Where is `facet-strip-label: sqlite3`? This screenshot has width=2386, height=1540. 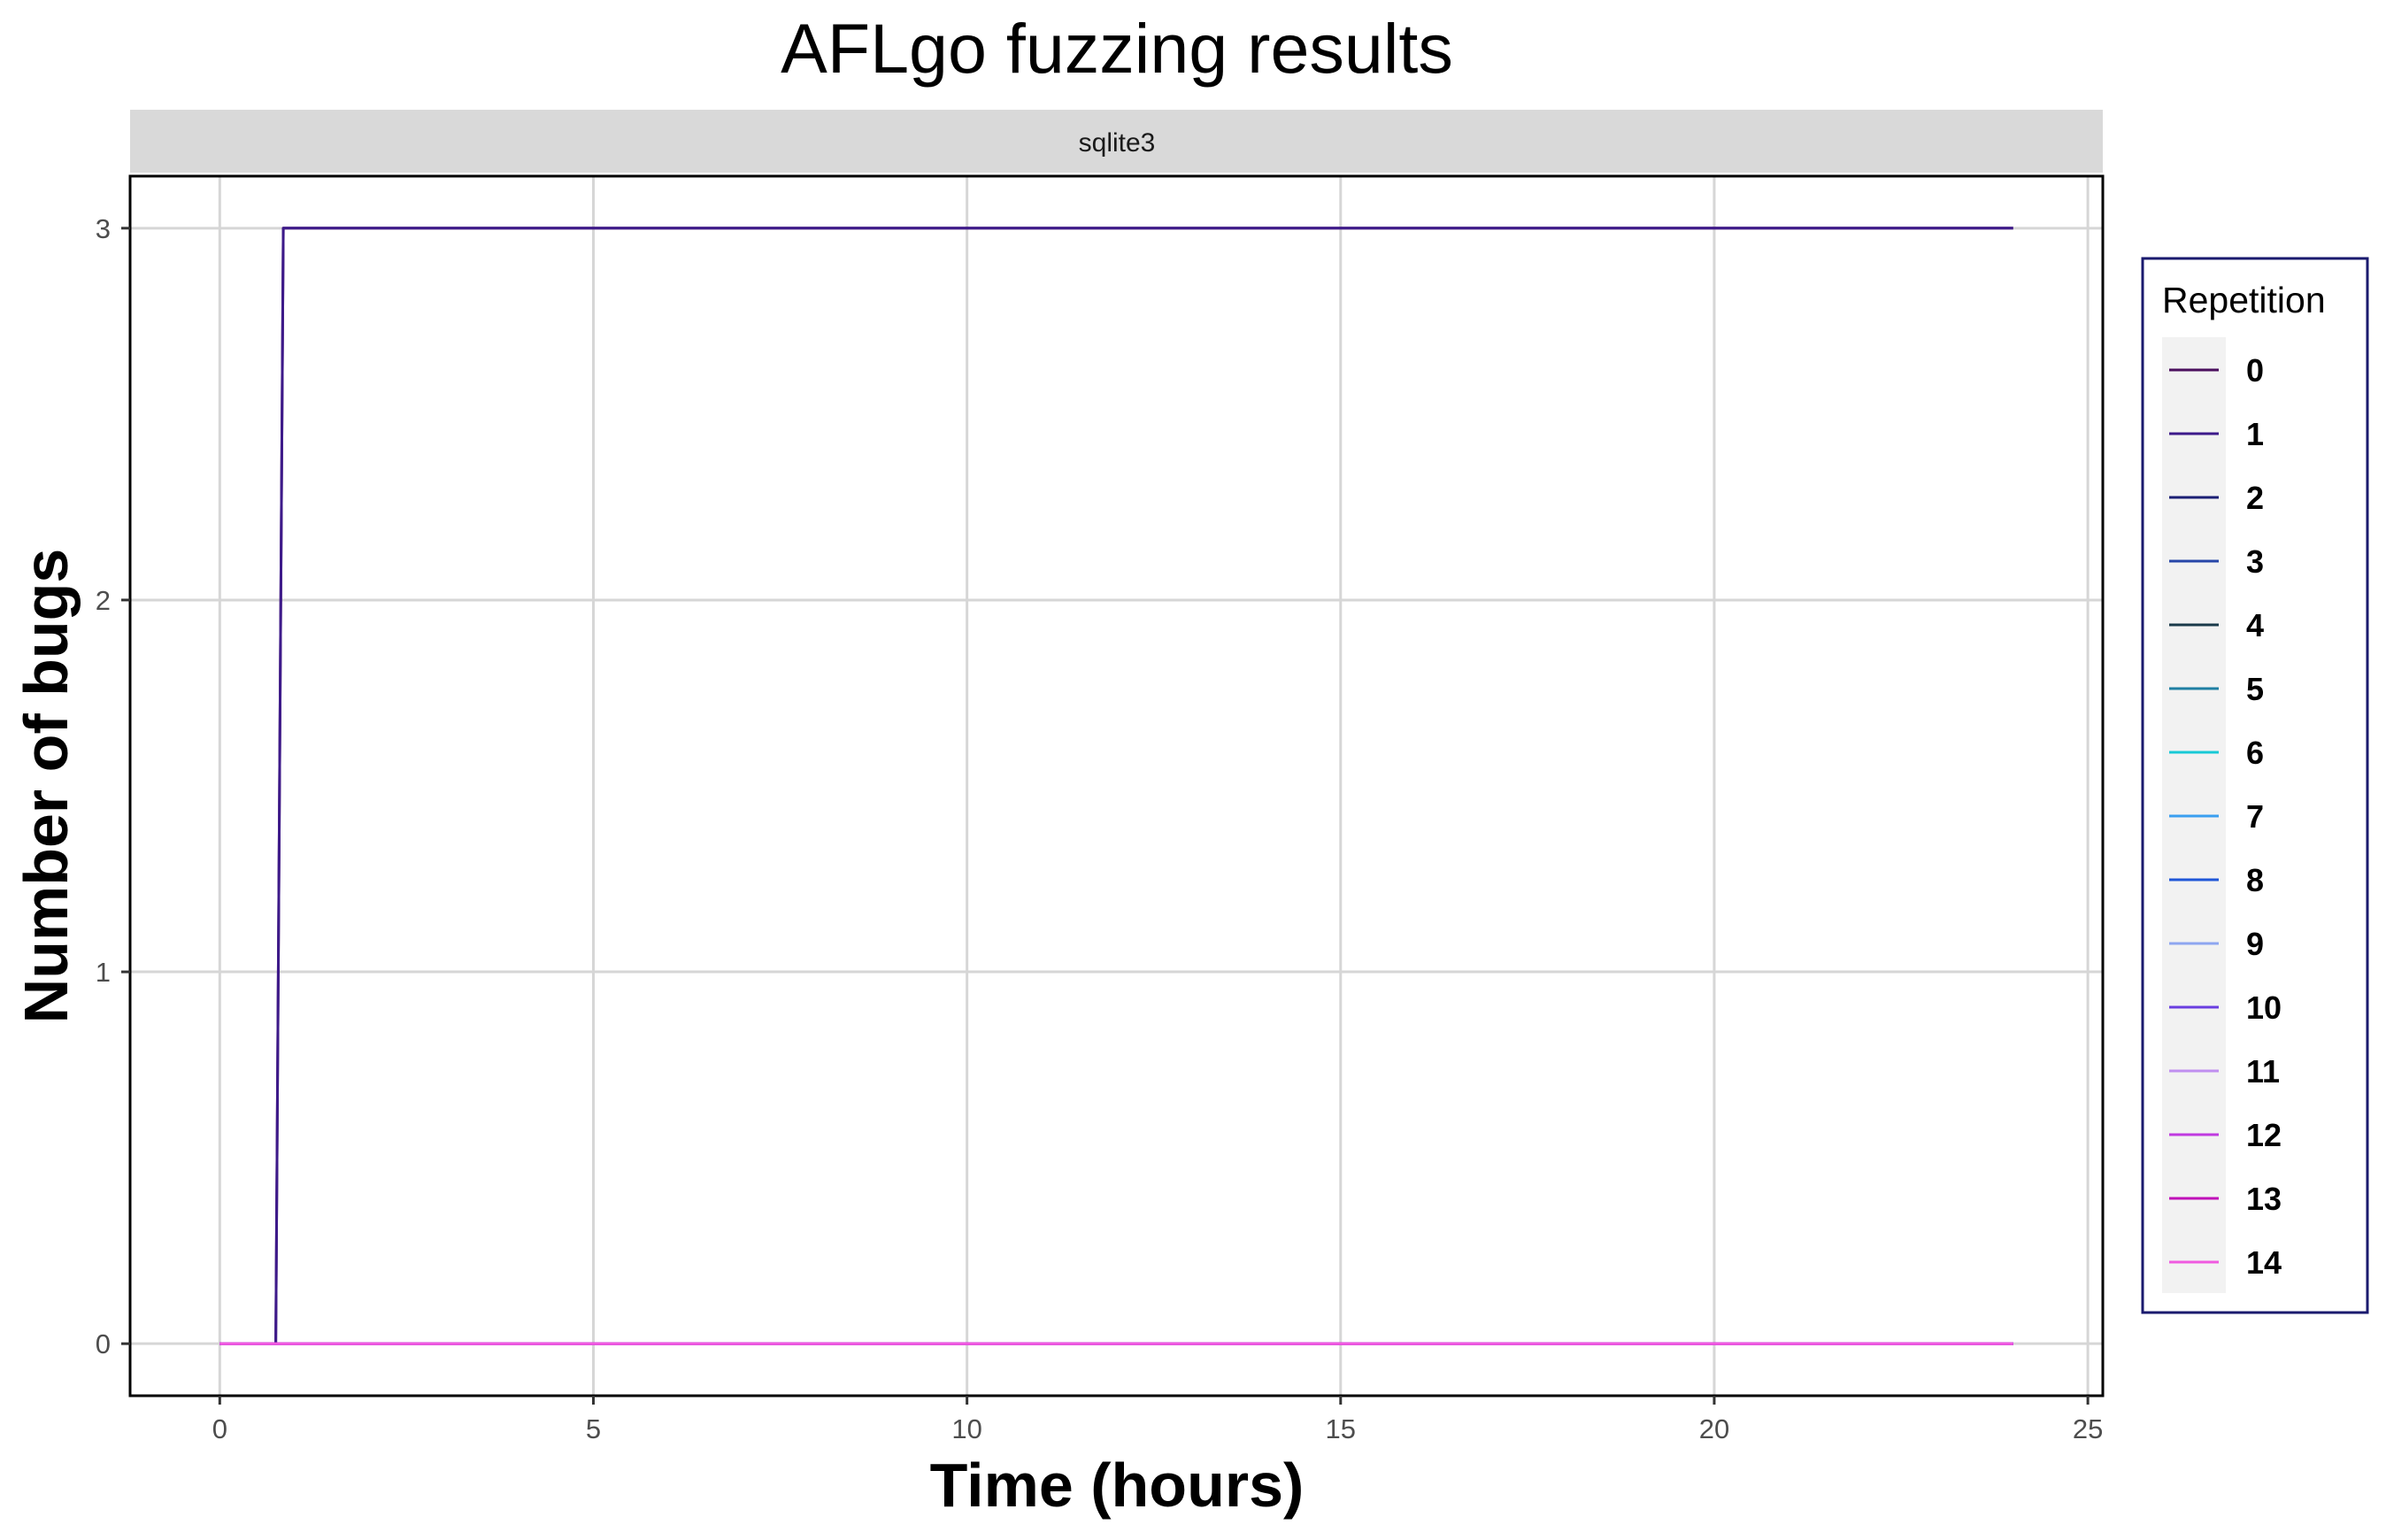 facet-strip-label: sqlite3 is located at coordinates (1117, 143).